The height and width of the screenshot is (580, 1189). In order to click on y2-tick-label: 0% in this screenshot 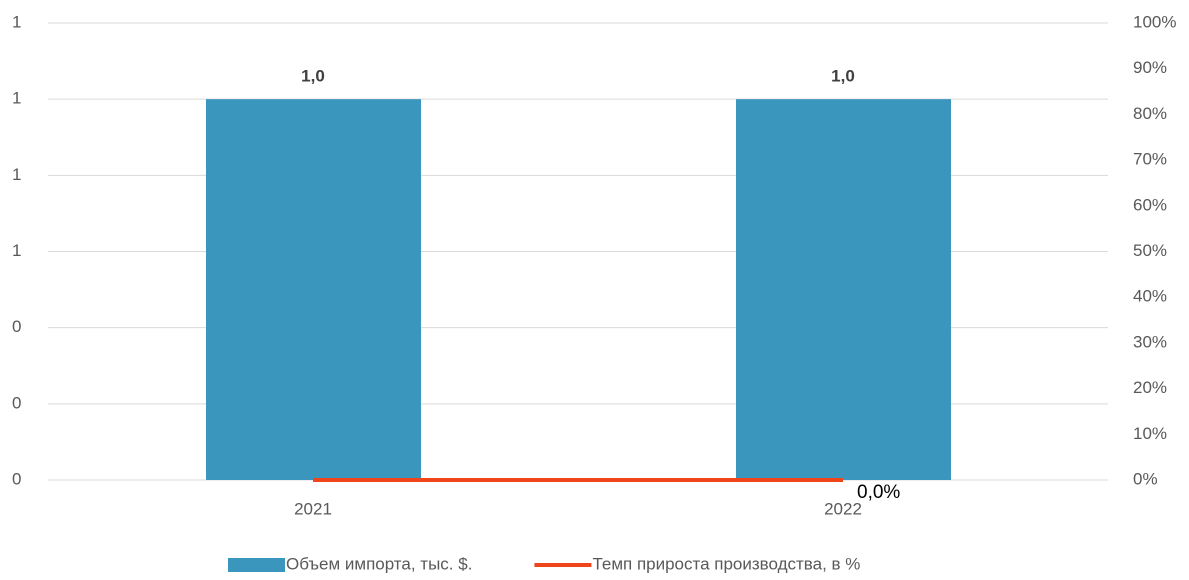, I will do `click(1145, 478)`.